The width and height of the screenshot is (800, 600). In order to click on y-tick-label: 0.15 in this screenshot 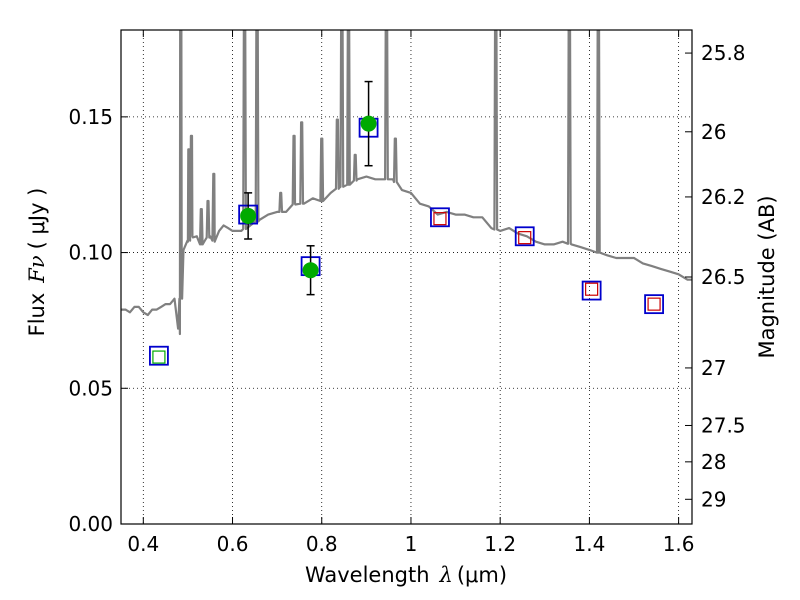, I will do `click(90, 117)`.